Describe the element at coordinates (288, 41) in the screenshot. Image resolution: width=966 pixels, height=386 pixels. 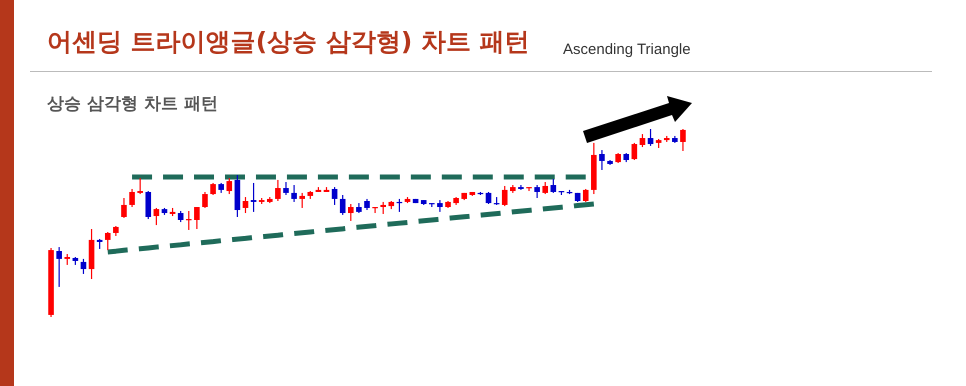
I see `chart-title: 어센딩 트라이앵글(상승 삼각형) 차트 패턴` at that location.